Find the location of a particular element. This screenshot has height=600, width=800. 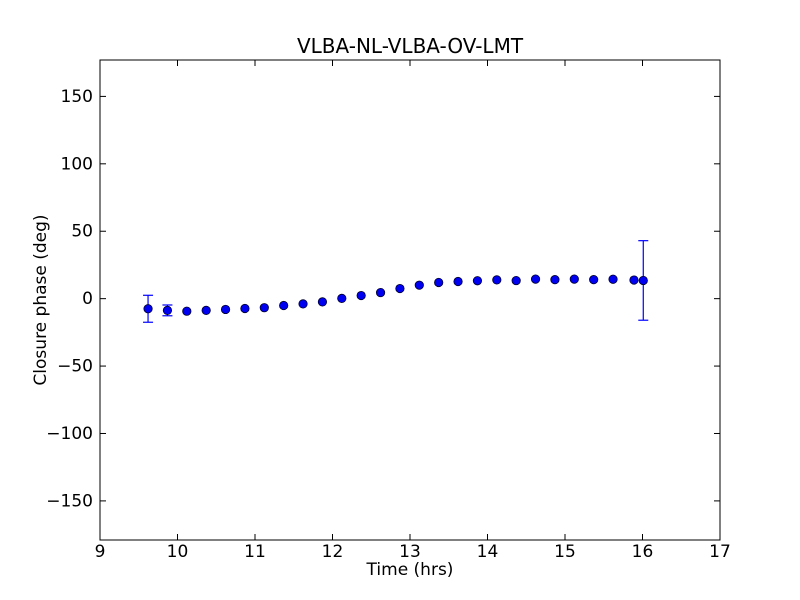

y-tick-label: 0 is located at coordinates (87, 299).